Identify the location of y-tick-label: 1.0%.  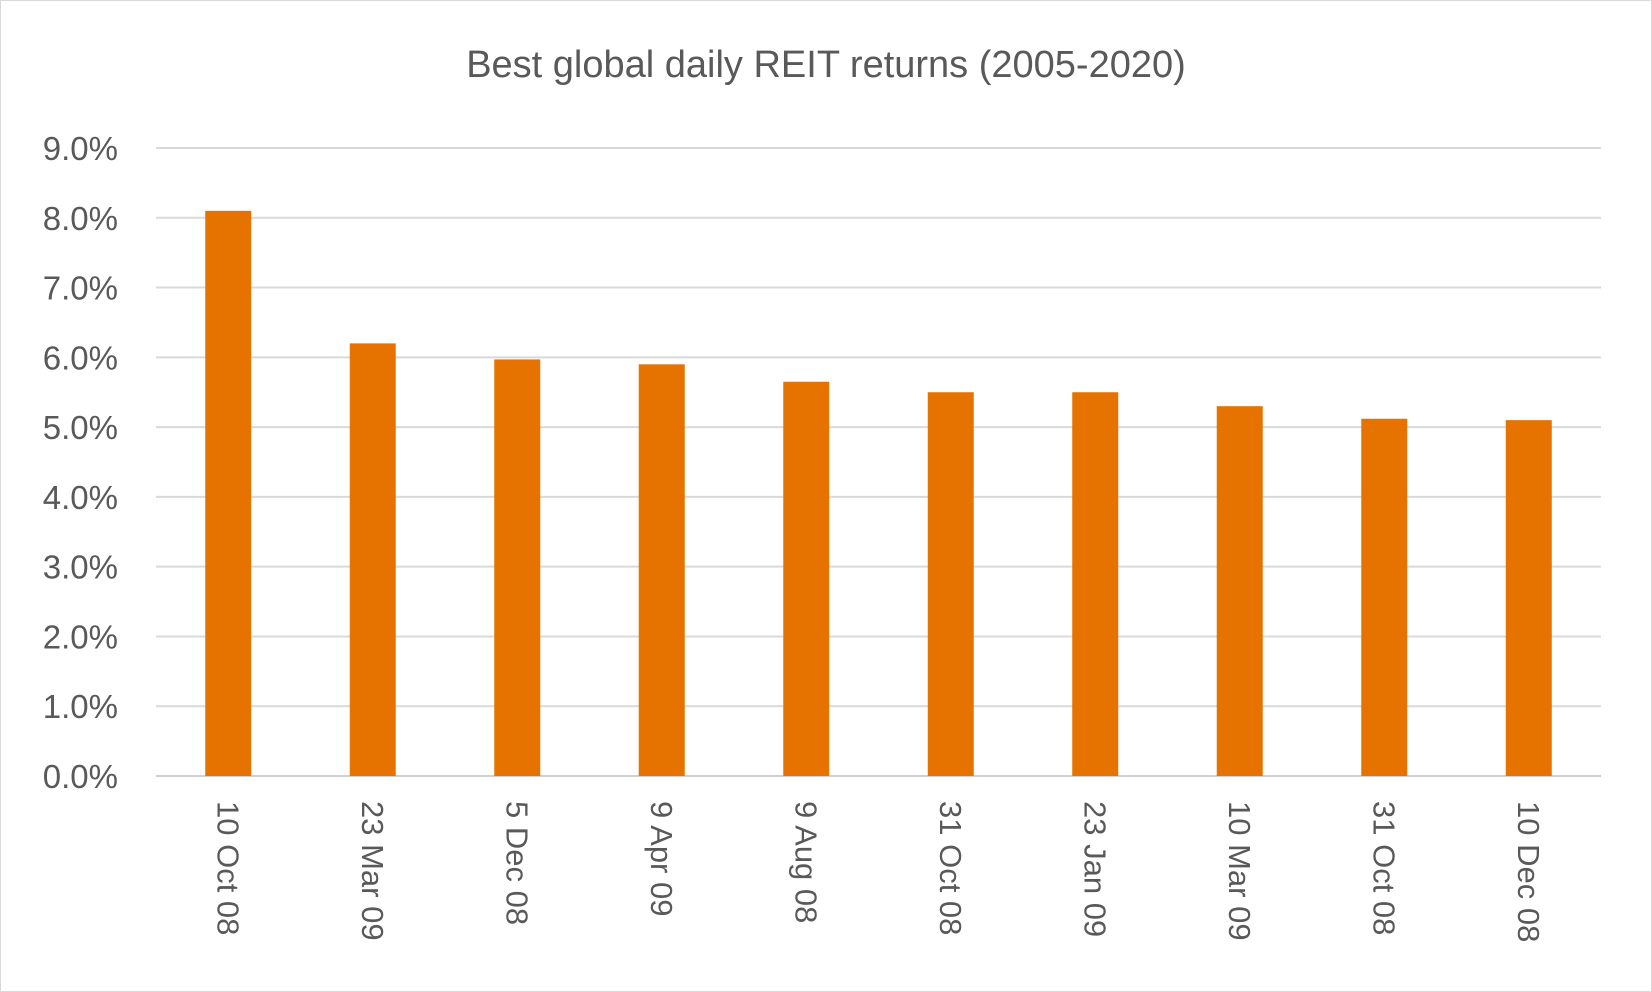
(80, 706).